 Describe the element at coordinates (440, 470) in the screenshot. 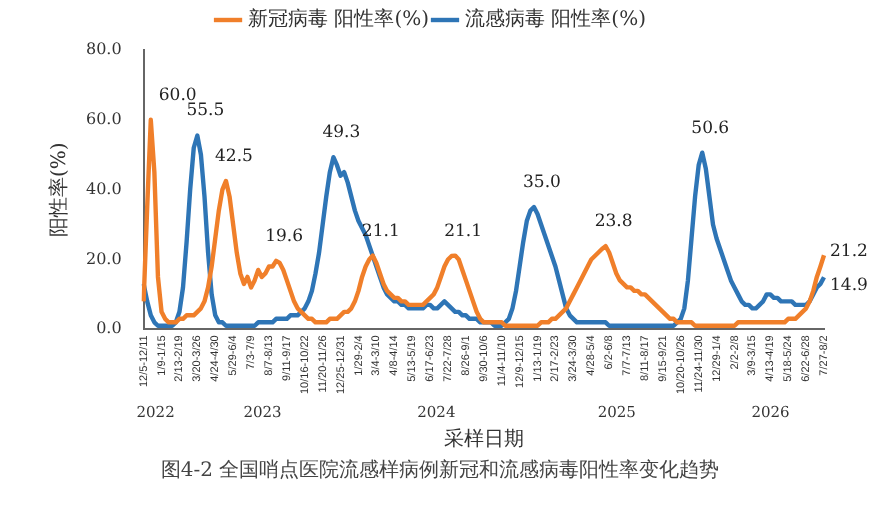

I see `caption: 图4-2 全国哨点医院流感样病例新冠和流感病毒阳性率变化趋势` at that location.